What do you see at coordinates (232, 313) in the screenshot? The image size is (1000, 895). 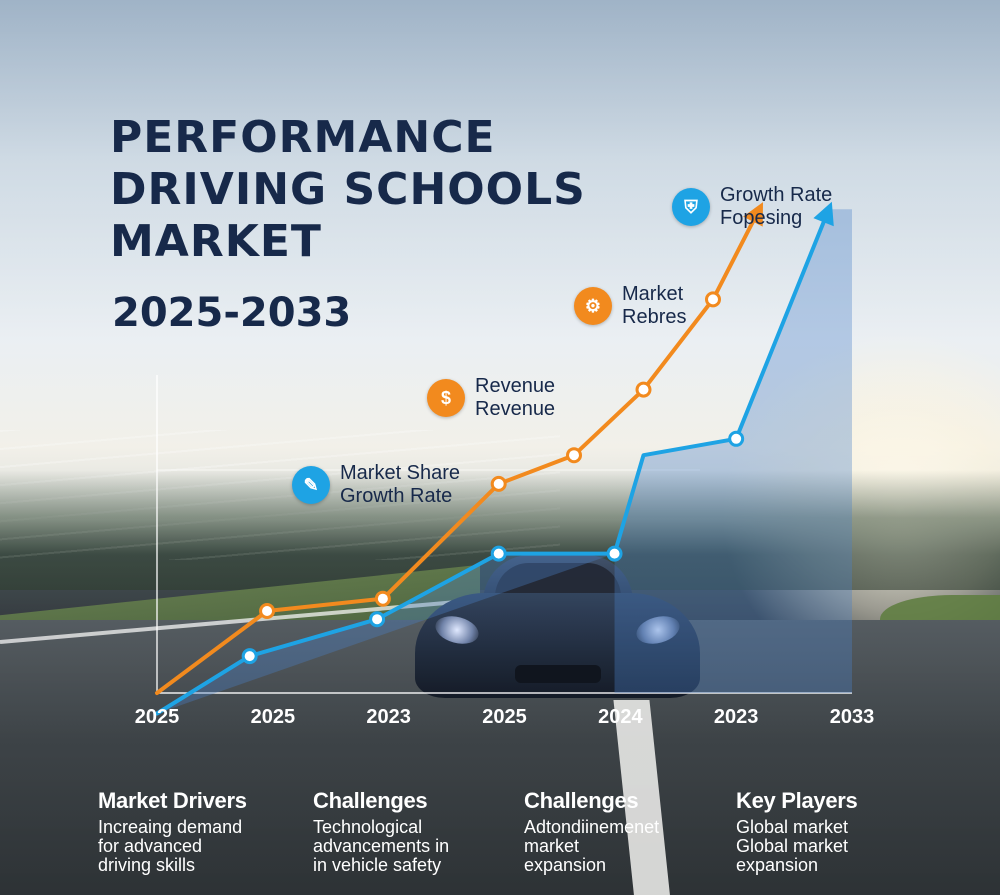 I see `year-range: 2025-2033` at bounding box center [232, 313].